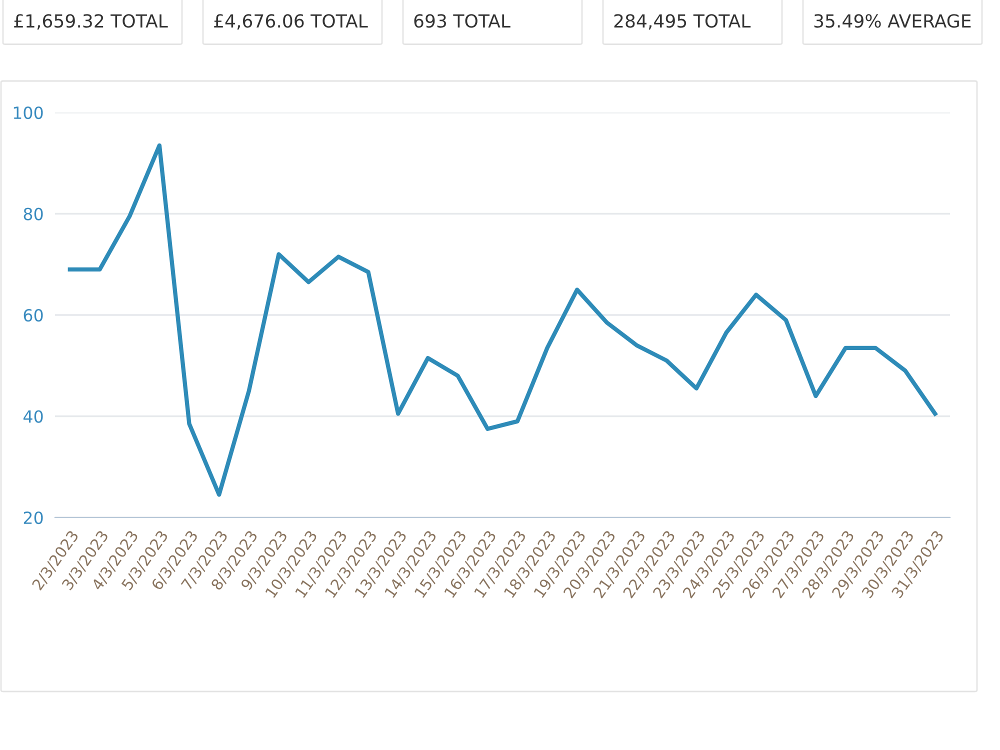 The width and height of the screenshot is (1000, 750). I want to click on y-tick-label: 20, so click(33, 517).